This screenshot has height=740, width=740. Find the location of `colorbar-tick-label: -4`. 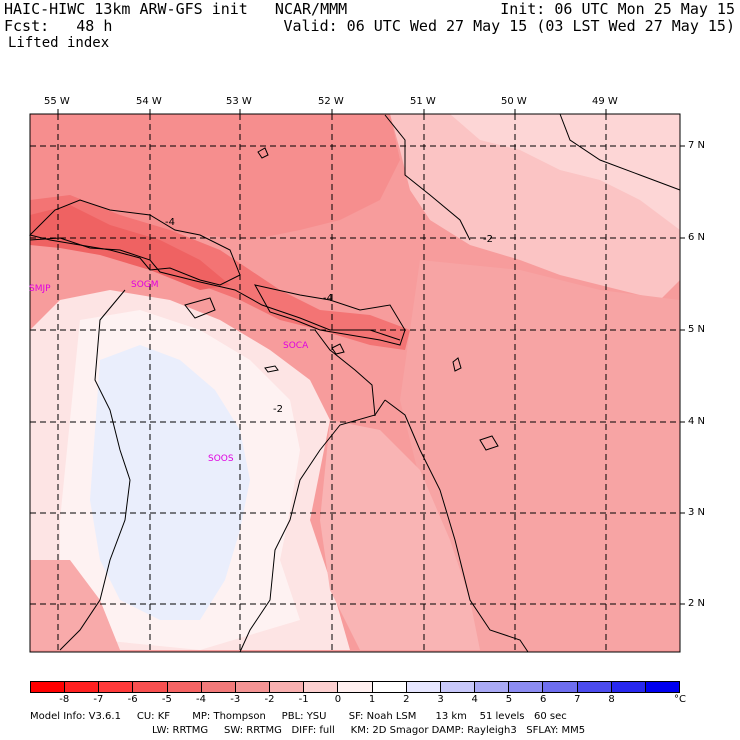

colorbar-tick-label: -4 is located at coordinates (201, 699).